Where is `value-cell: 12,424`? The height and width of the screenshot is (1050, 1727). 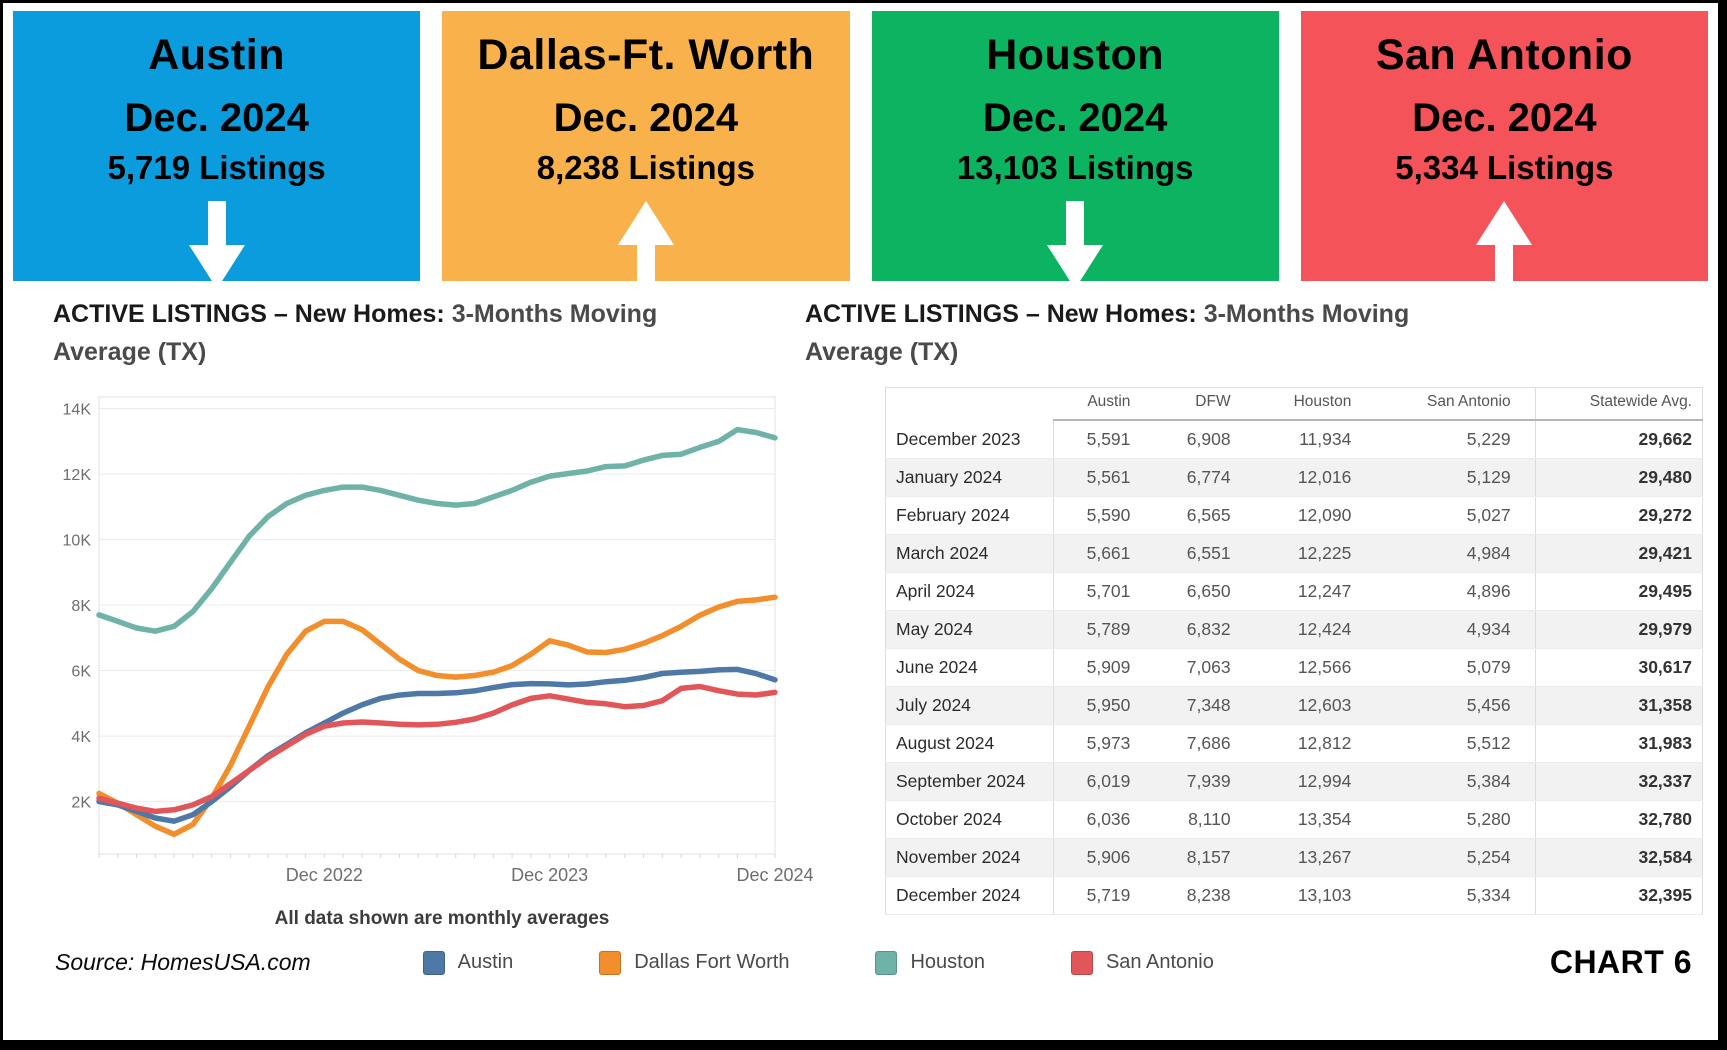
value-cell: 12,424 is located at coordinates (1315, 629).